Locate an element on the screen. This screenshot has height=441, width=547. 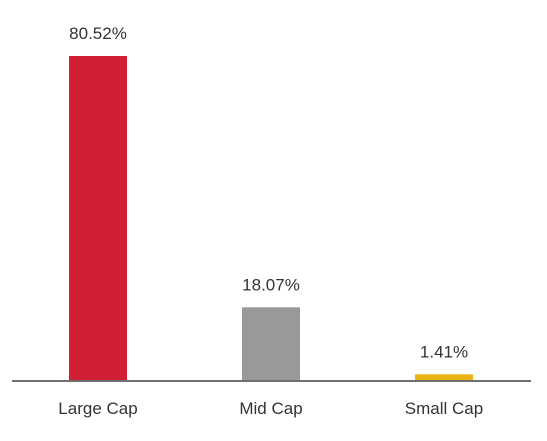
value-label-small-cap: 1.41% is located at coordinates (444, 351).